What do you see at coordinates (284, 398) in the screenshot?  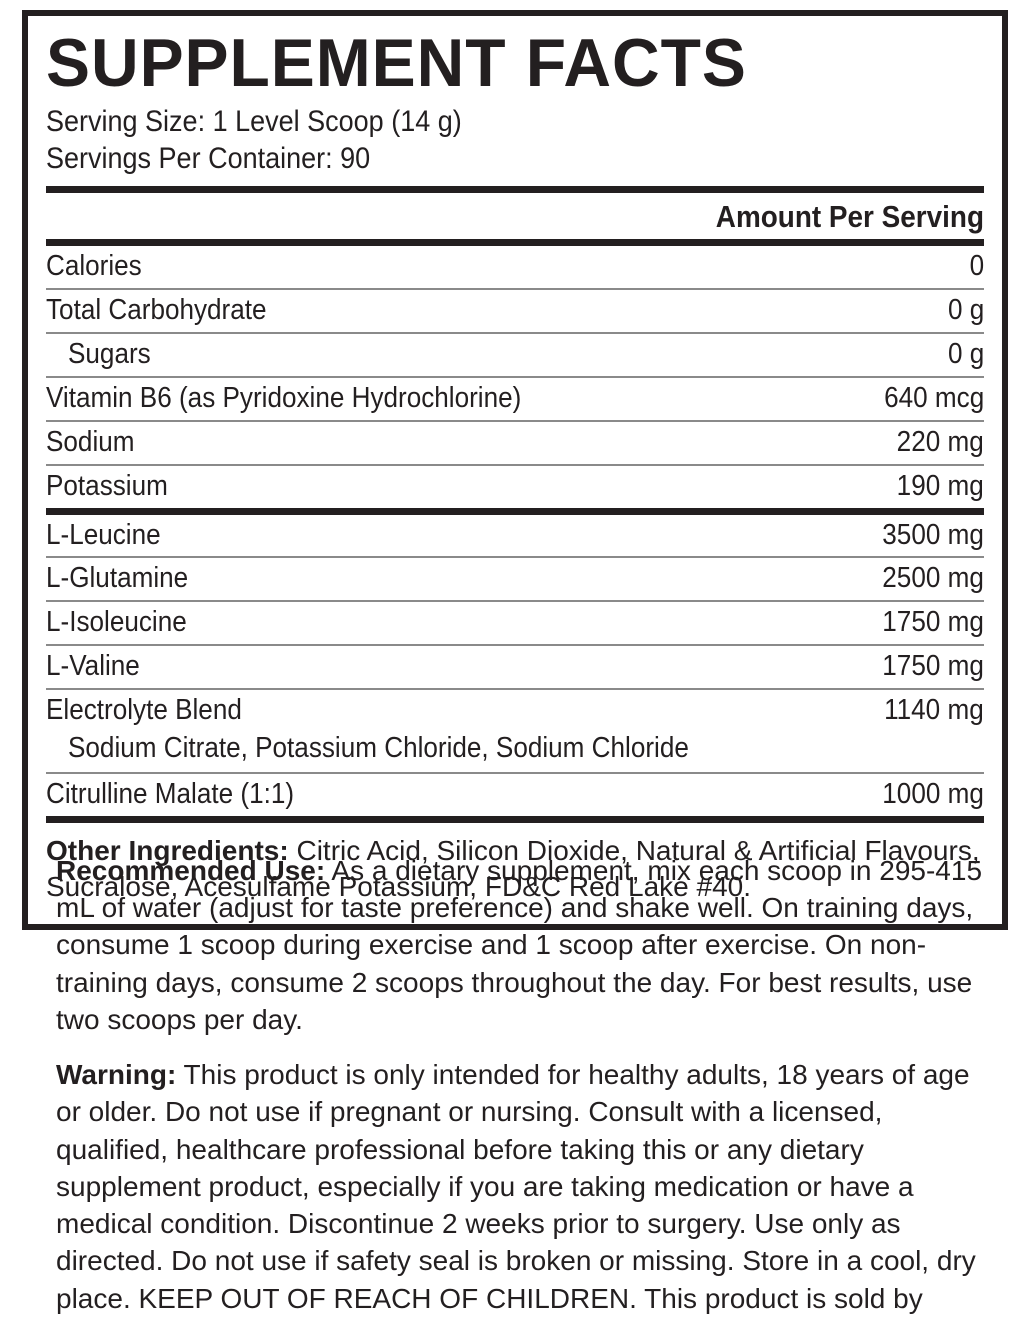 I see `nutrient-name: Vitamin B6 (as Pyridoxine Hydrochlorine)` at bounding box center [284, 398].